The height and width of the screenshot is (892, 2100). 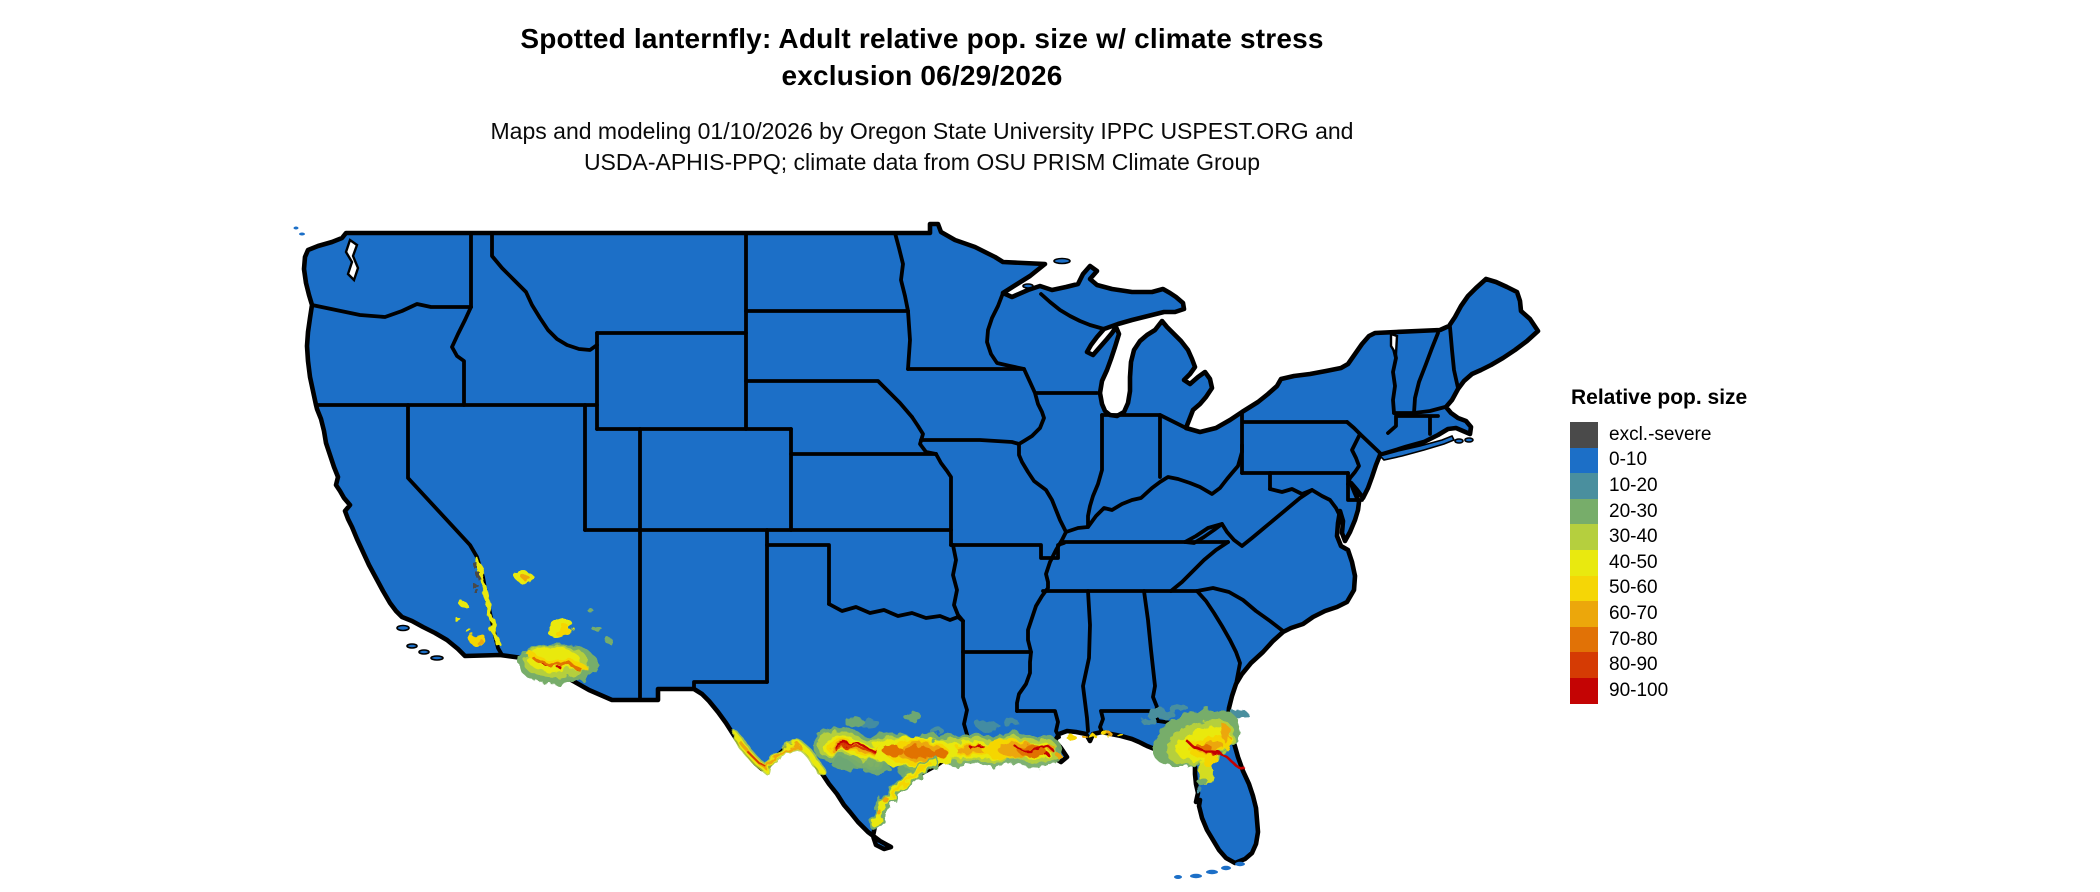 What do you see at coordinates (730, 685) in the screenshot?
I see `border-tx-nm-south` at bounding box center [730, 685].